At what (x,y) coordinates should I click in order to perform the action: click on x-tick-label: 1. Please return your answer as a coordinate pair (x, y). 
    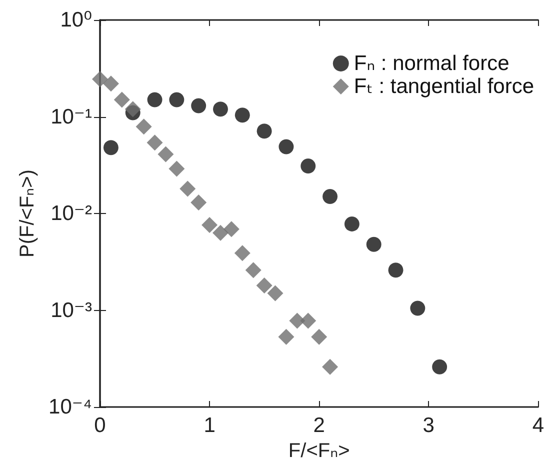
    Looking at the image, I should click on (210, 425).